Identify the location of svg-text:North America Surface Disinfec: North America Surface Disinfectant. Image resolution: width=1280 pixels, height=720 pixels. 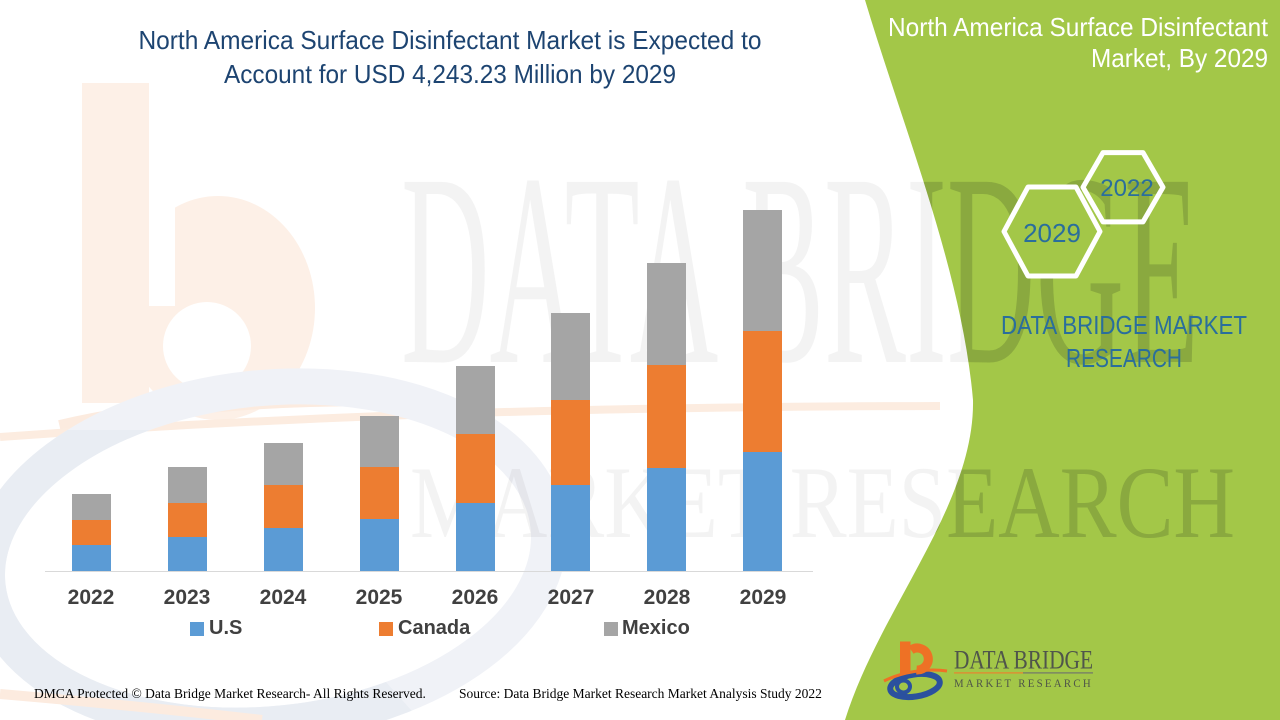
(1078, 27).